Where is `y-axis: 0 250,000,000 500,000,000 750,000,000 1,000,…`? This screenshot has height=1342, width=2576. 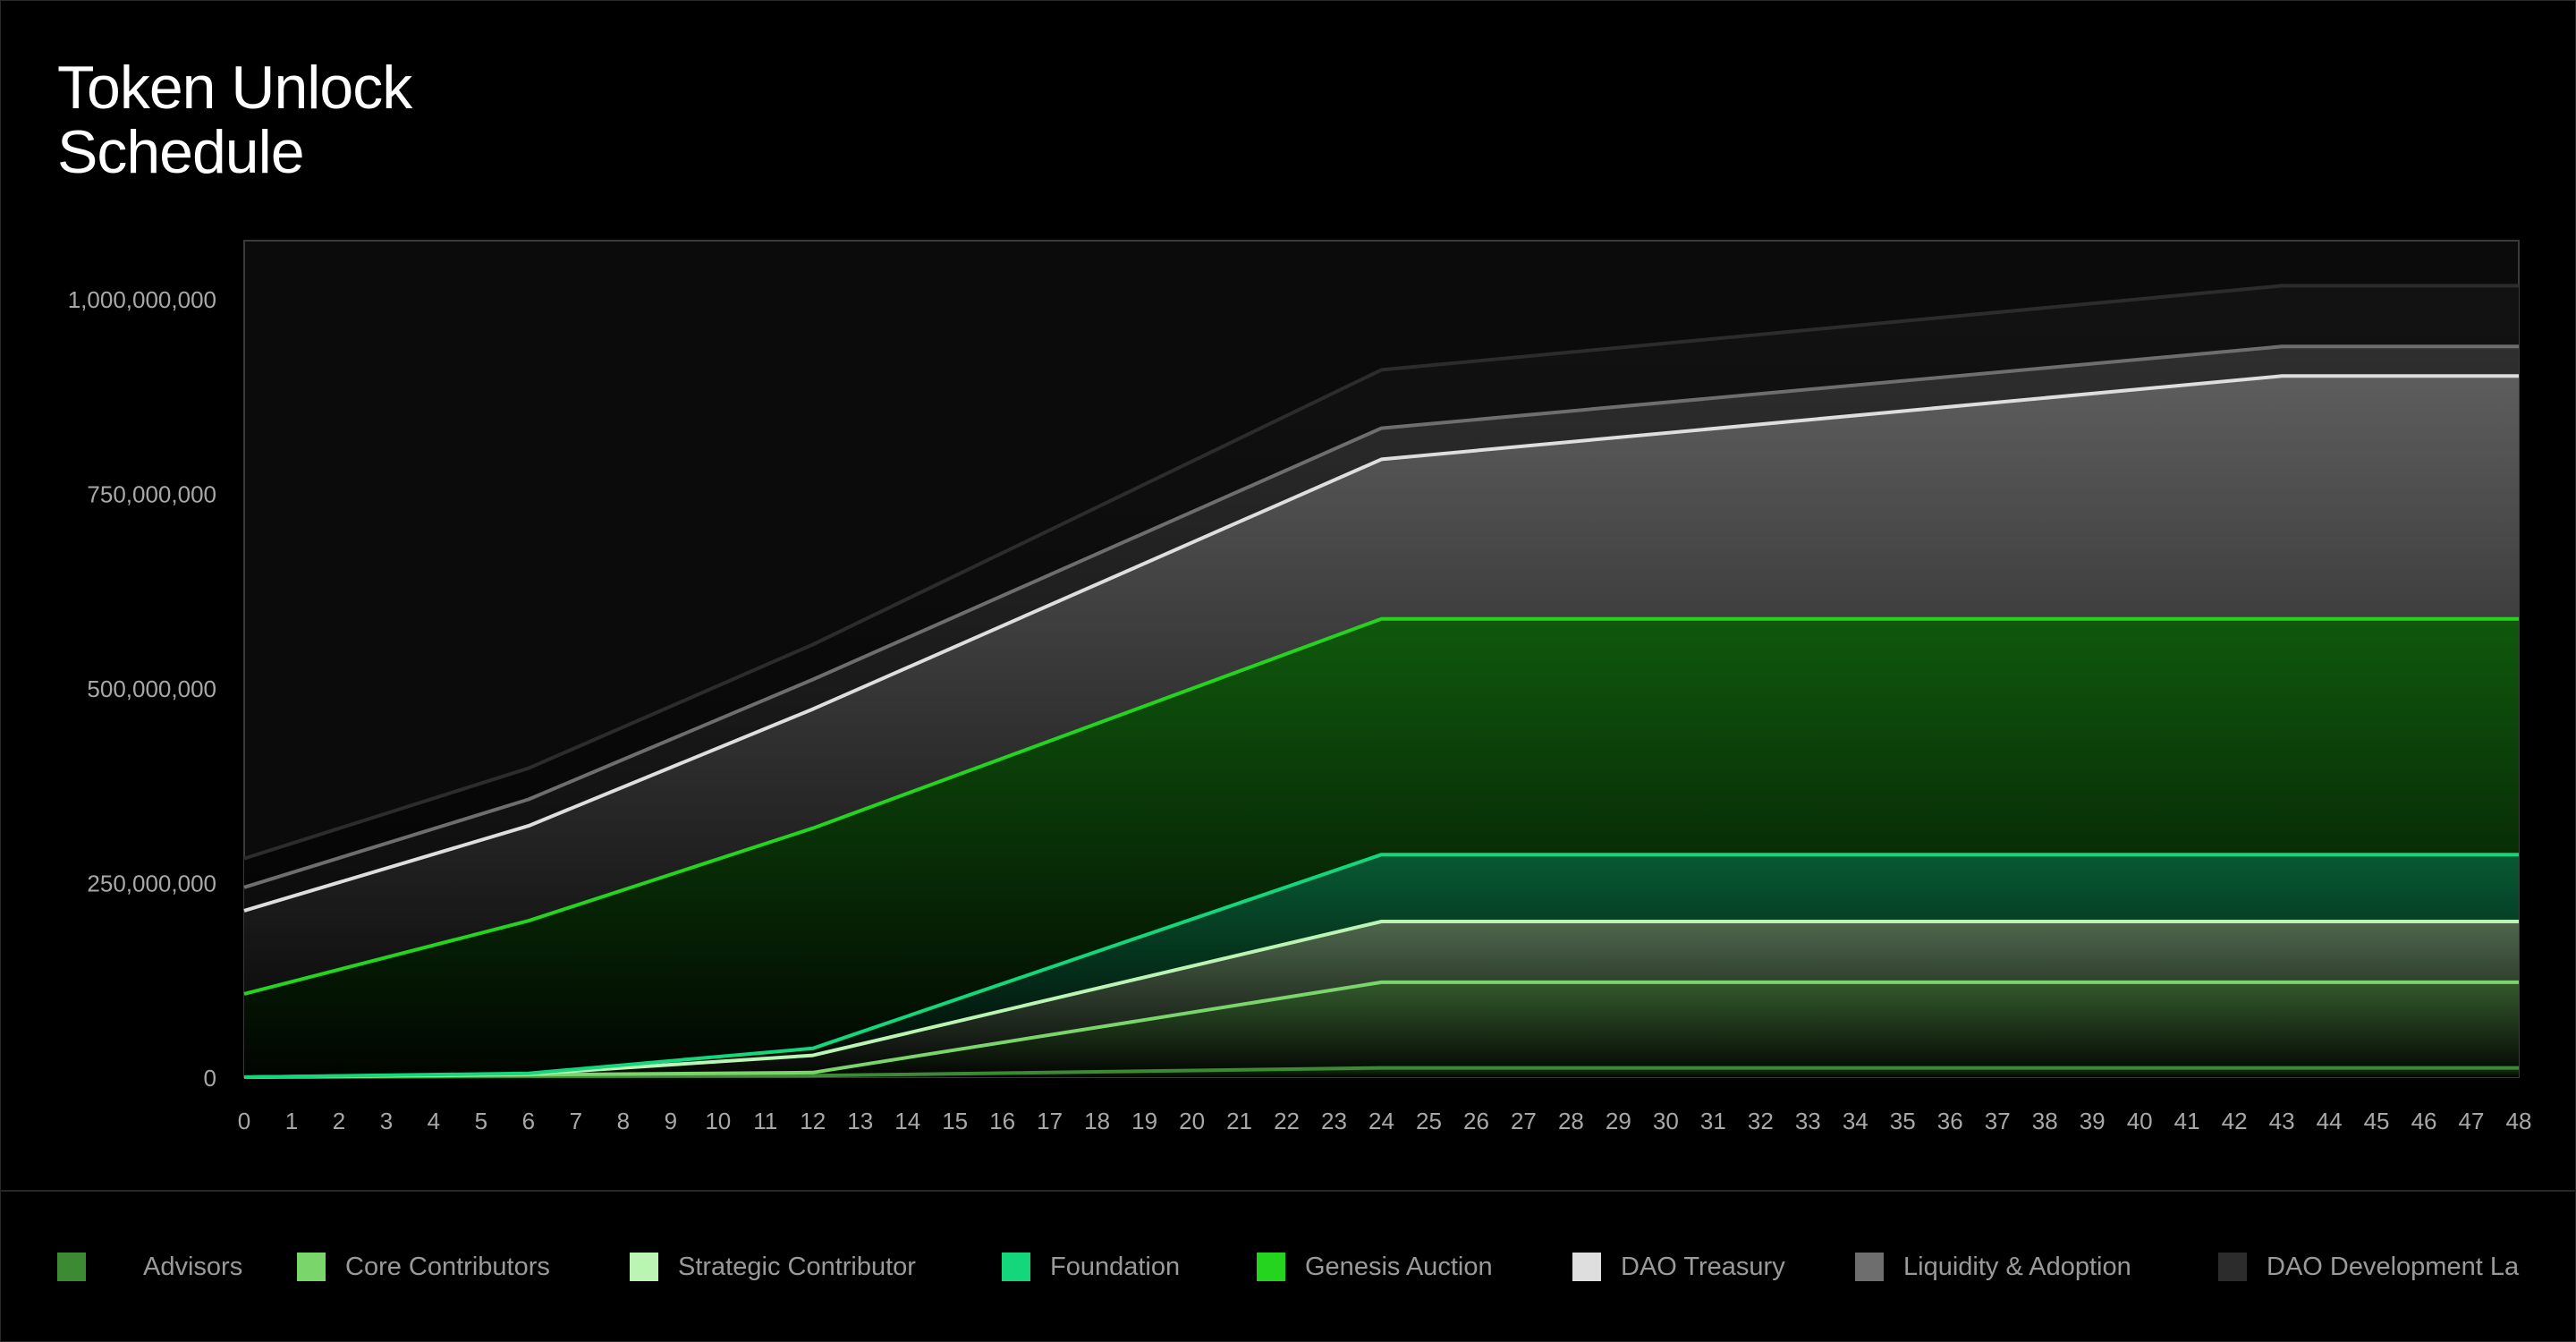
y-axis: 0 250,000,000 500,000,000 750,000,000 1,000,… is located at coordinates (142, 689).